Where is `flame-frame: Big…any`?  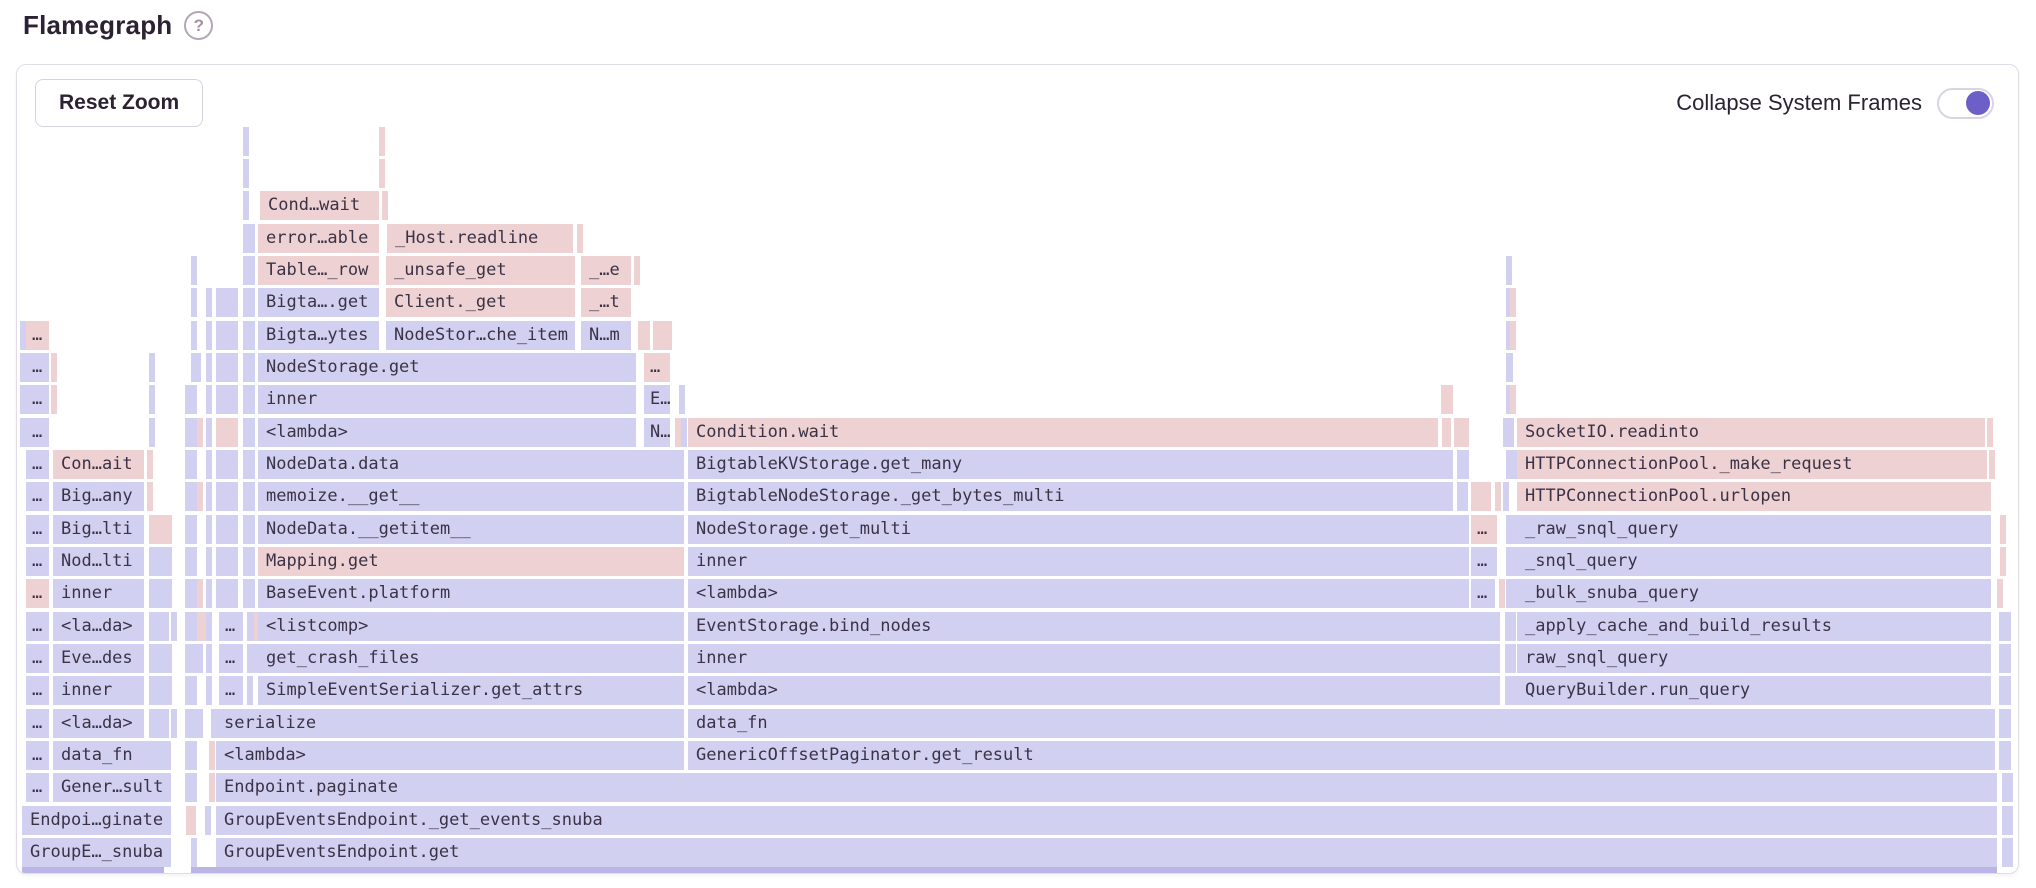 flame-frame: Big…any is located at coordinates (98, 496).